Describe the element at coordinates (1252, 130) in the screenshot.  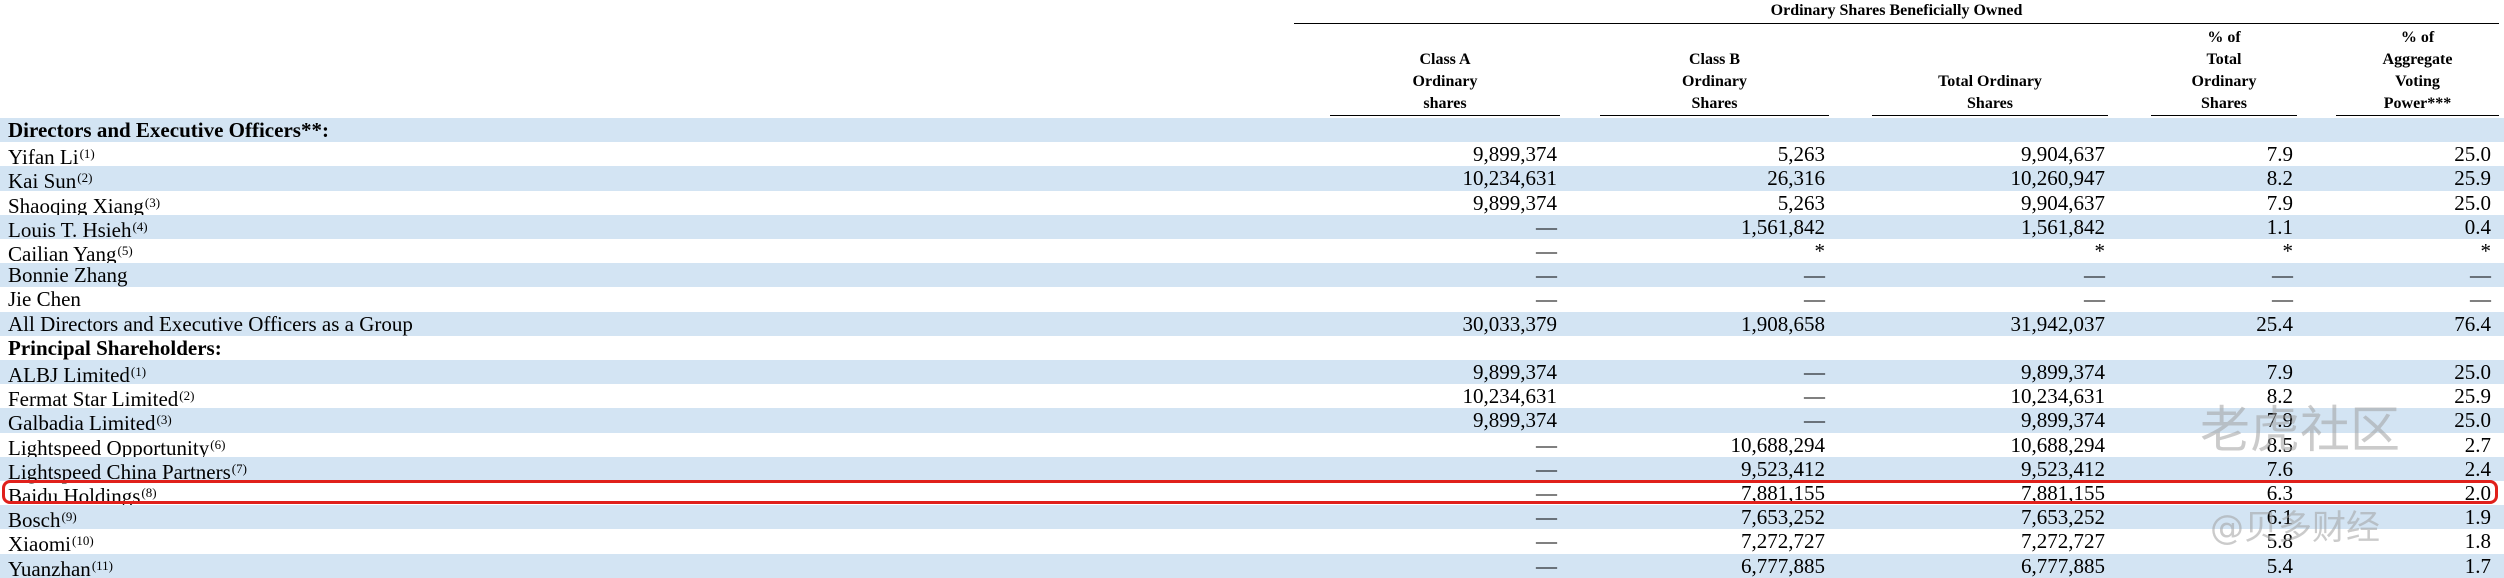
I see `table-row: Directors and Executive Officers**:` at that location.